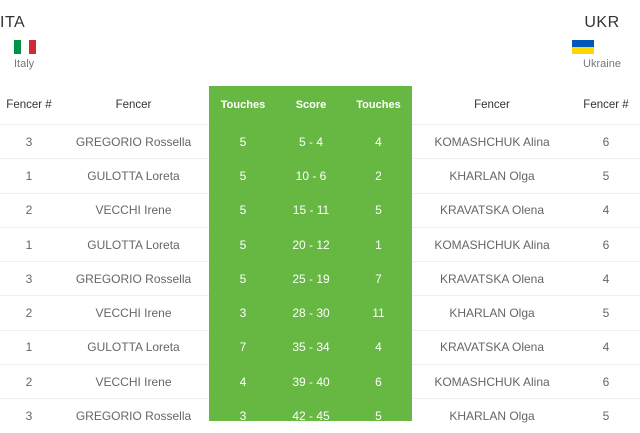 This screenshot has height=433, width=640. What do you see at coordinates (311, 105) in the screenshot?
I see `header-score: Score` at bounding box center [311, 105].